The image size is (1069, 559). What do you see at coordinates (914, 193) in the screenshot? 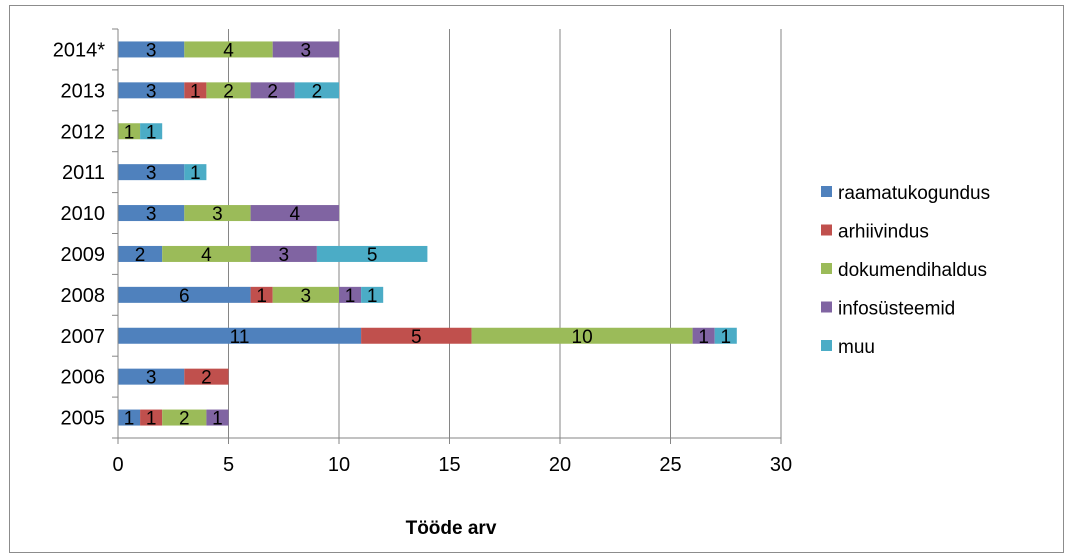
I see `legend-label: raamatukogundus` at bounding box center [914, 193].